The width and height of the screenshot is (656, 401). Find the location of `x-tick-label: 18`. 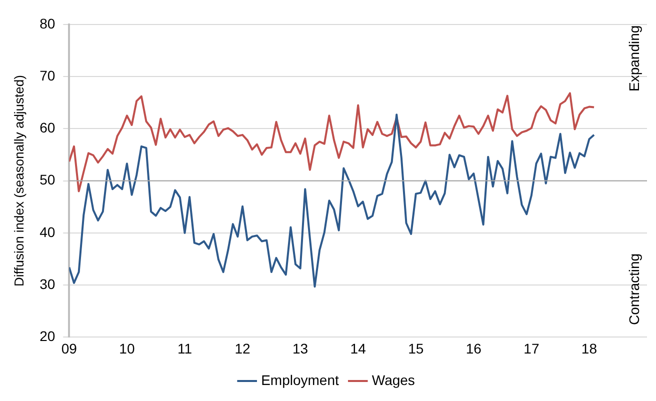

x-tick-label: 18 is located at coordinates (589, 348).